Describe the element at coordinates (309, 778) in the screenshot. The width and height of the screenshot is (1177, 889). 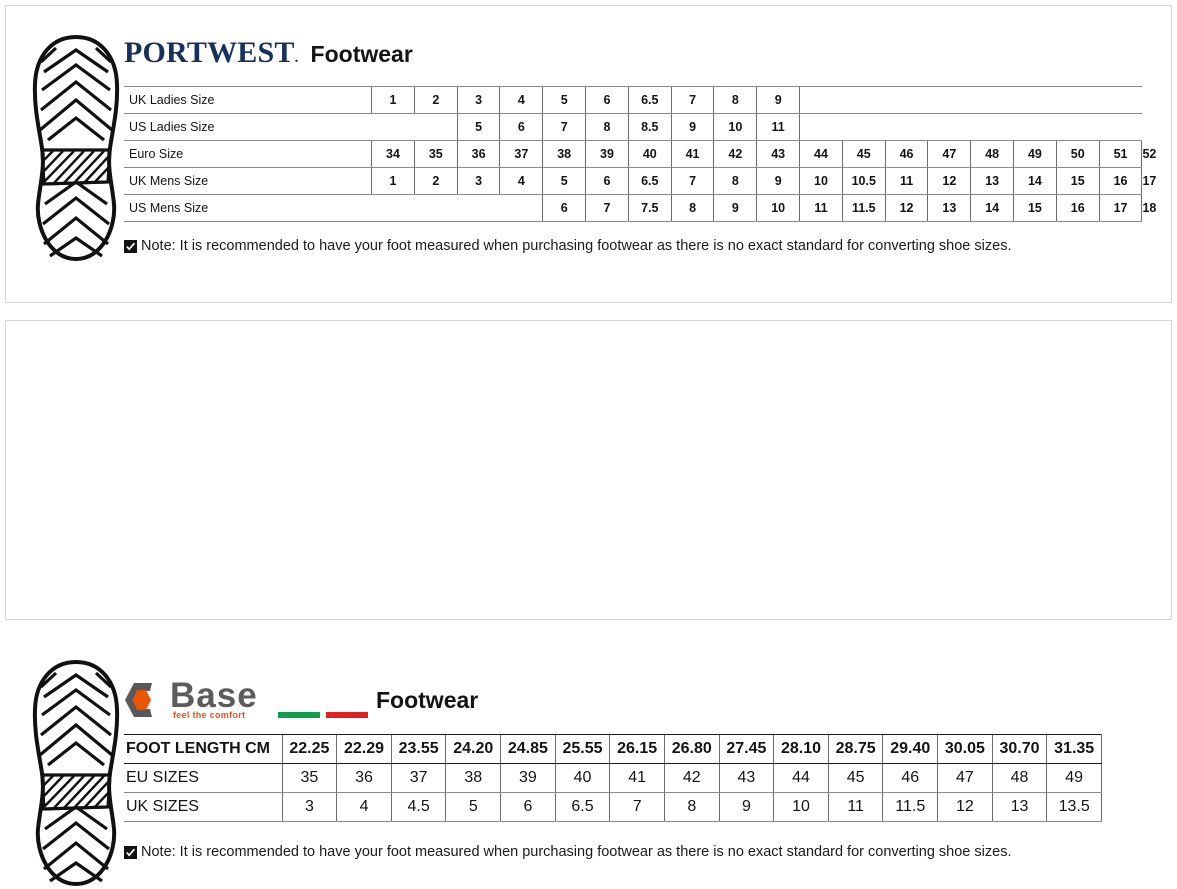
I see `table-cell: 35` at that location.